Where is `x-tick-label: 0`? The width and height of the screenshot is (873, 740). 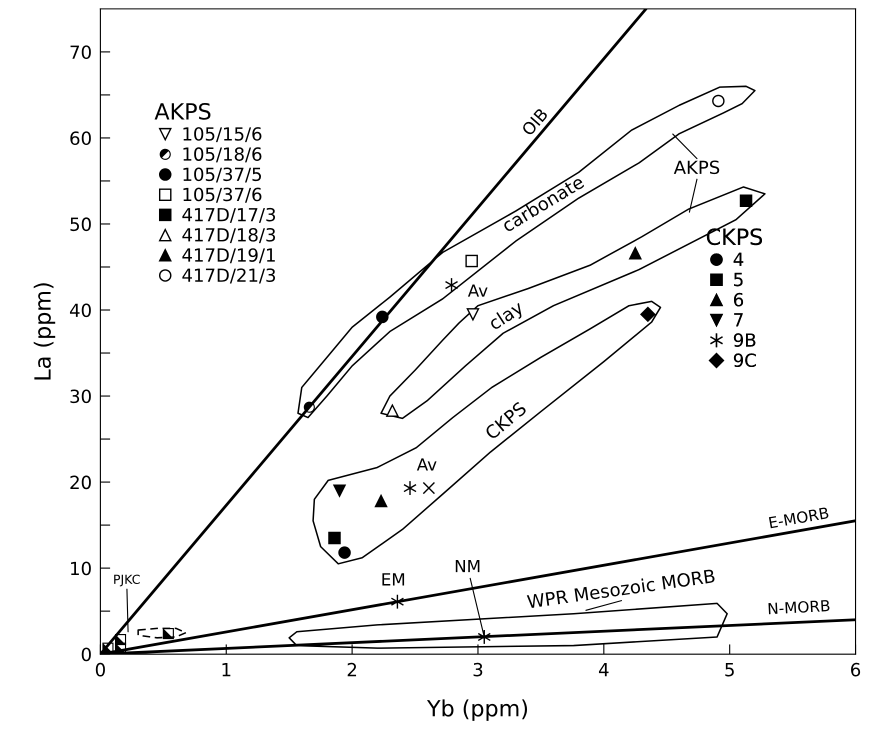 x-tick-label: 0 is located at coordinates (100, 669).